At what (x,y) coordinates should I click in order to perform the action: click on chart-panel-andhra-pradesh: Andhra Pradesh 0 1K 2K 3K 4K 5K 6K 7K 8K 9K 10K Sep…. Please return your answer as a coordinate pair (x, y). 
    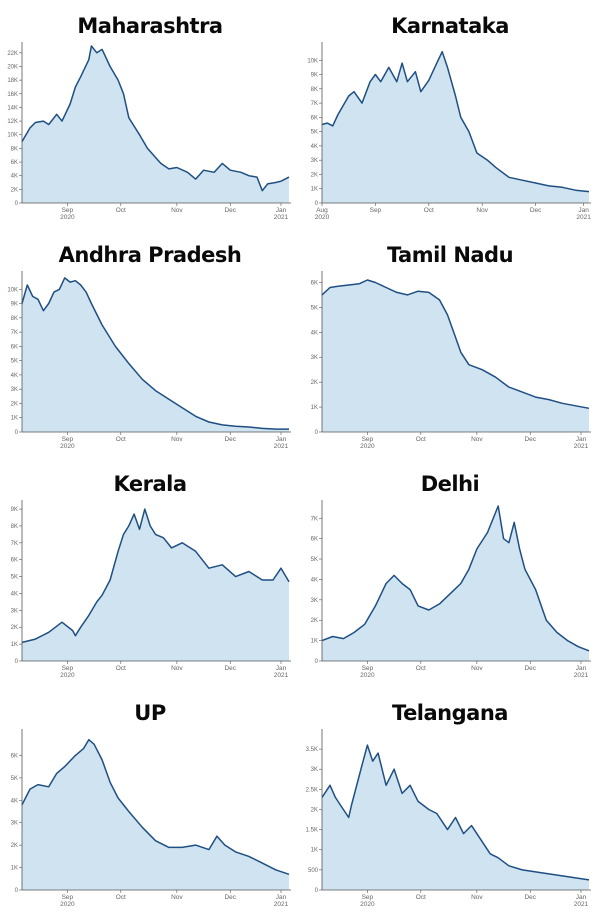
    Looking at the image, I should click on (150, 343).